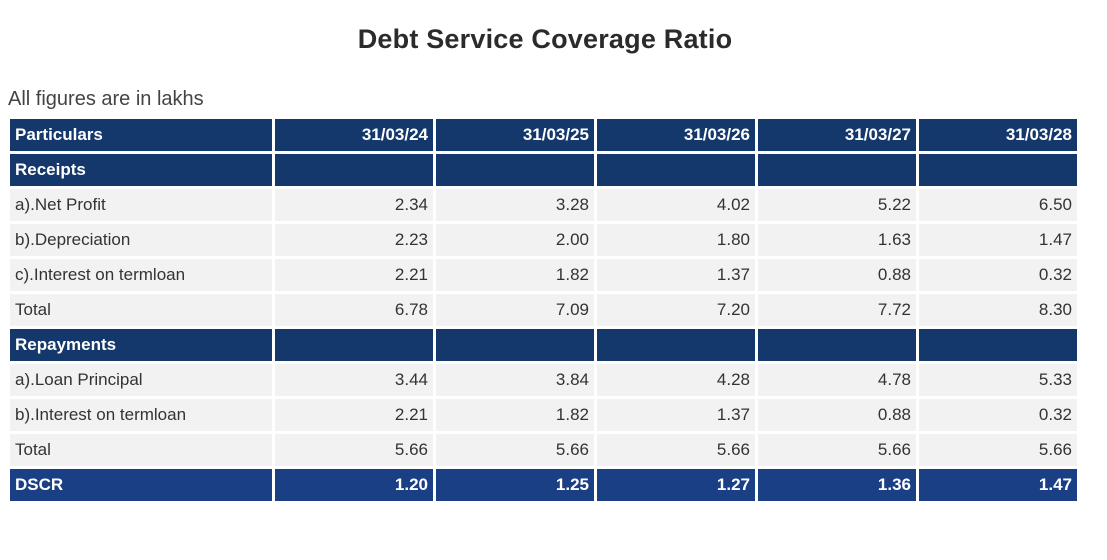 The height and width of the screenshot is (560, 1107). I want to click on column-header-year: 31/03/24, so click(354, 135).